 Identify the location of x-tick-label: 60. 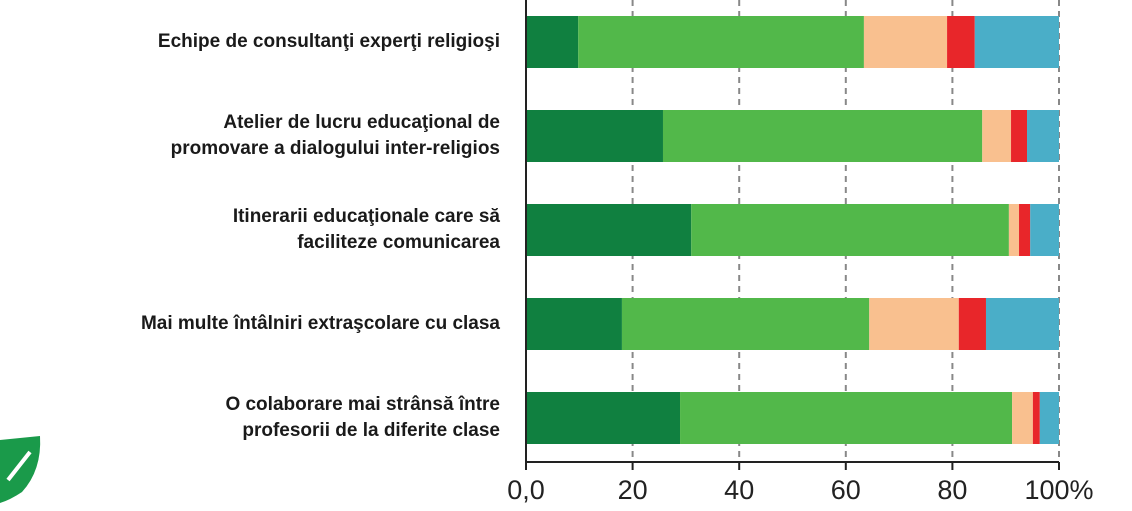
(846, 490).